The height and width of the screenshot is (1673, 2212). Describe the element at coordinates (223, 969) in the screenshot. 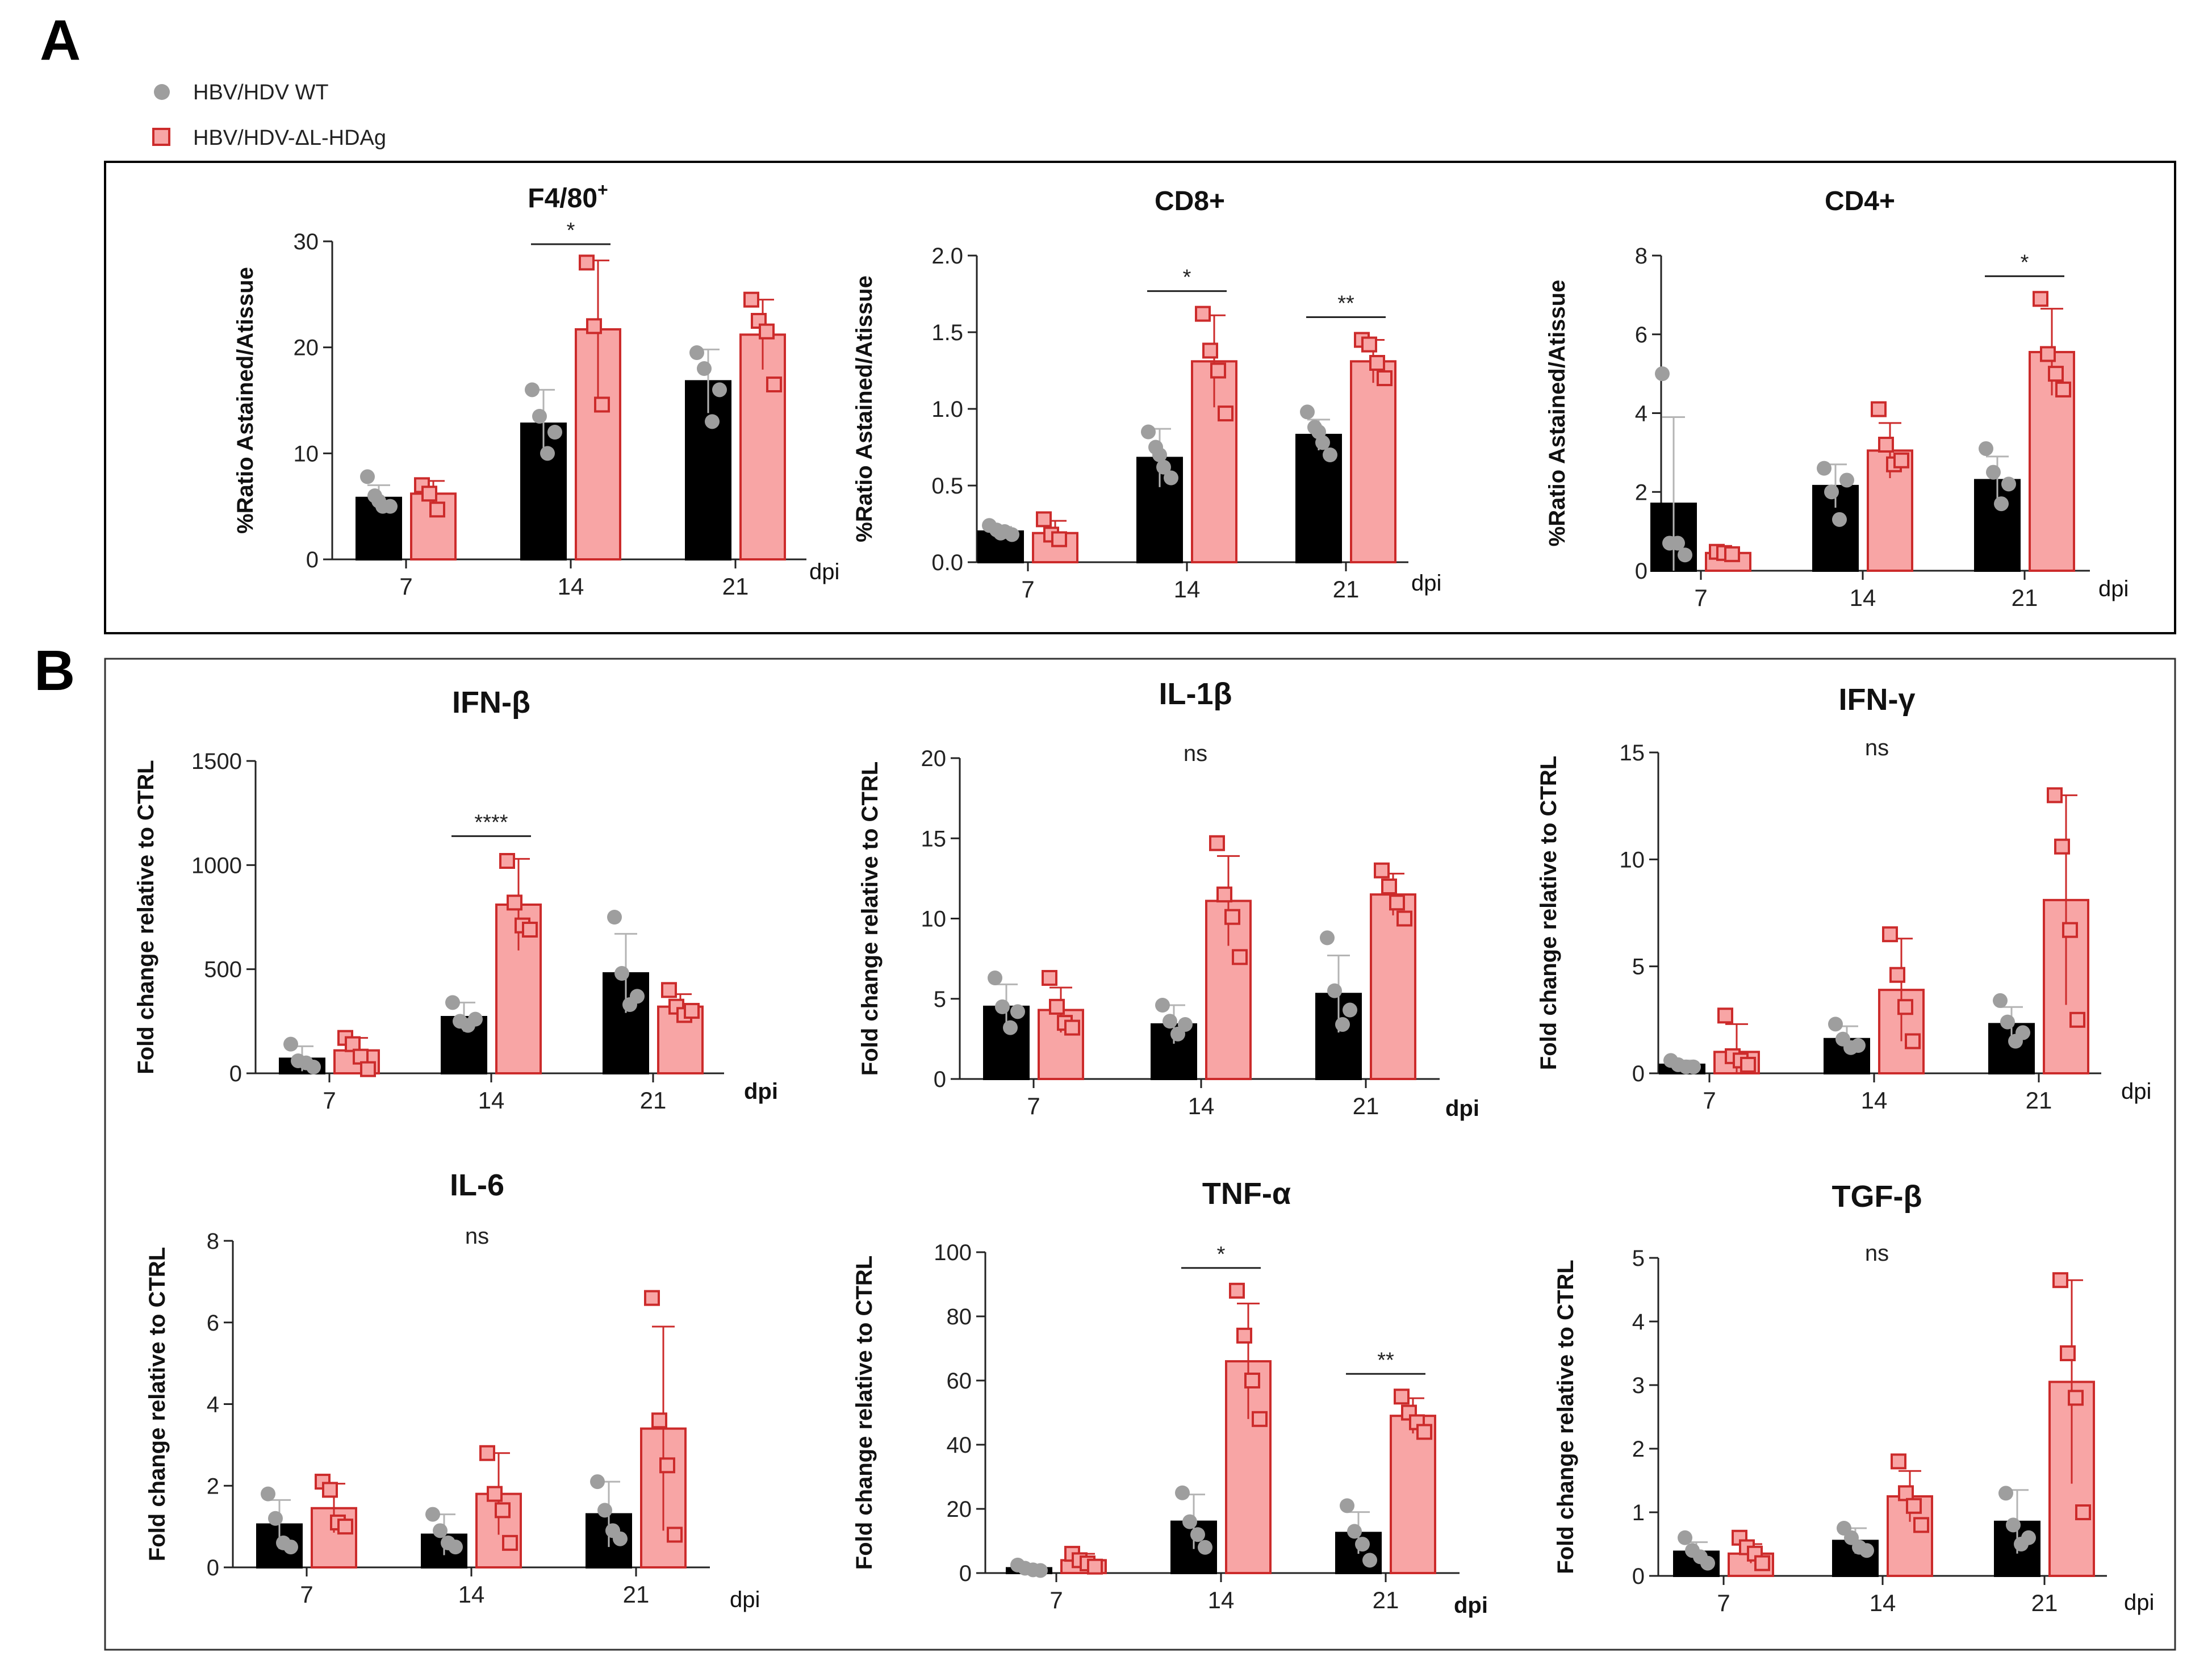

I see `y-tick-label: 500` at that location.